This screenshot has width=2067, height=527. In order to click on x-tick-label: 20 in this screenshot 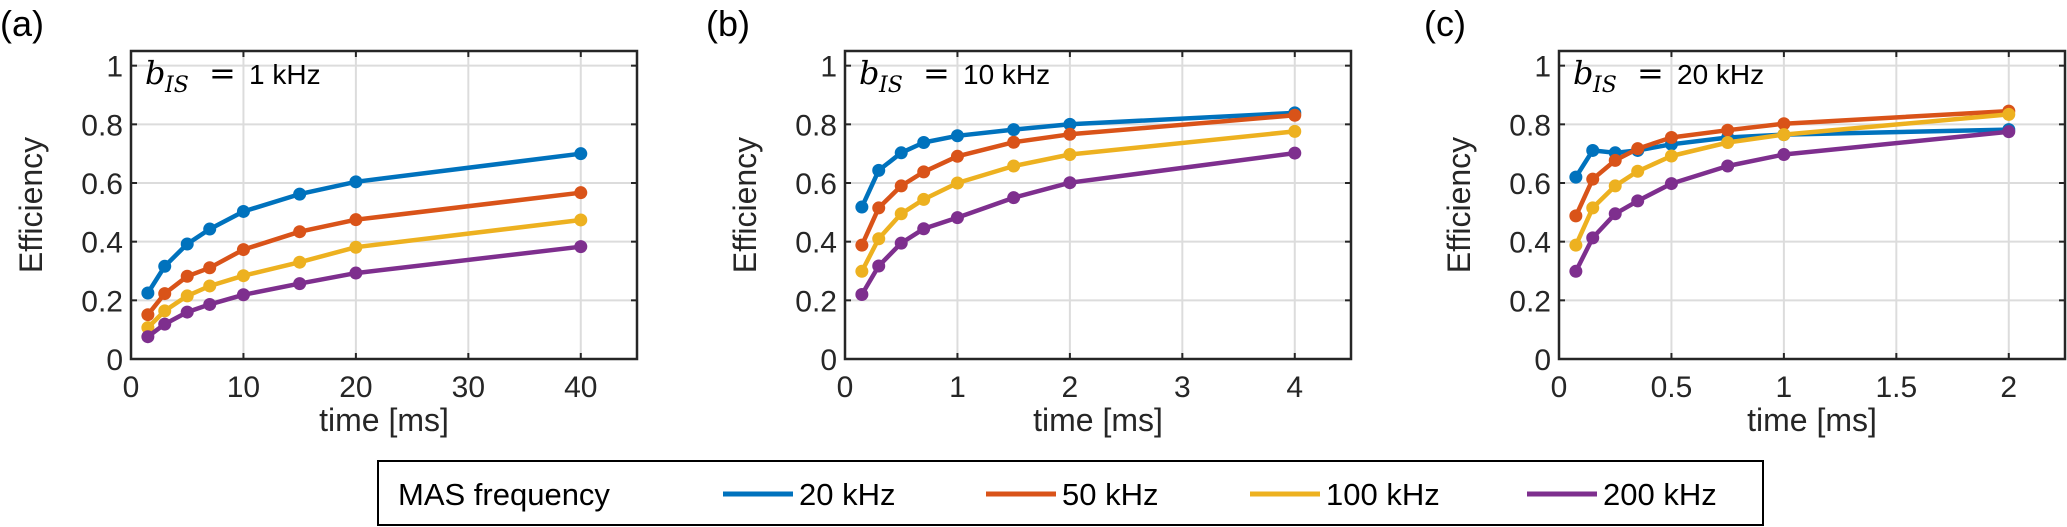, I will do `click(355, 387)`.